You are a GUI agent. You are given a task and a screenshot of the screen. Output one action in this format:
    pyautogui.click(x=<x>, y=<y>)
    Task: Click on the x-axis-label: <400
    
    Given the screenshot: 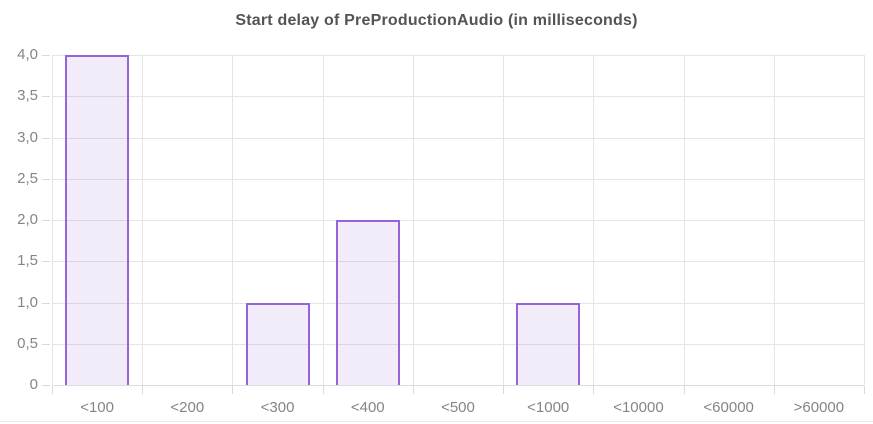 What is the action you would take?
    pyautogui.click(x=367, y=407)
    